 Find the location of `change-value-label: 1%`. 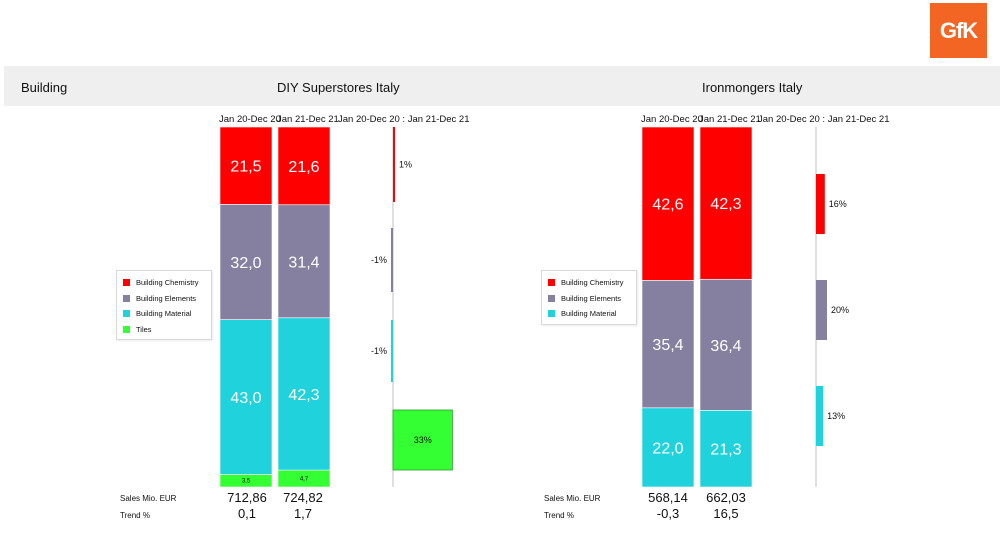

change-value-label: 1% is located at coordinates (405, 165).